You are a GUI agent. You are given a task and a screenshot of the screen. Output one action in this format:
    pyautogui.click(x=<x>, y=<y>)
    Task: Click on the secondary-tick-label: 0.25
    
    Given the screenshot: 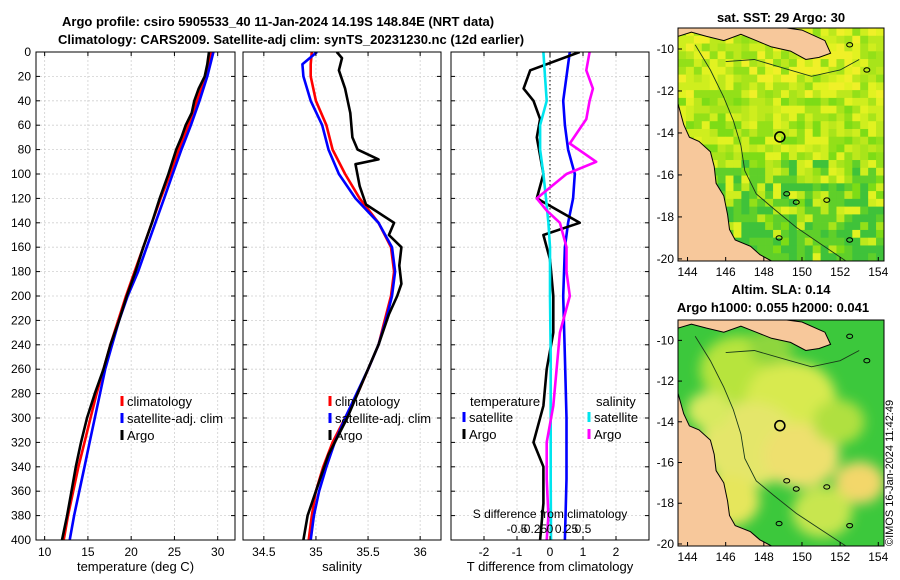 What is the action you would take?
    pyautogui.click(x=567, y=529)
    